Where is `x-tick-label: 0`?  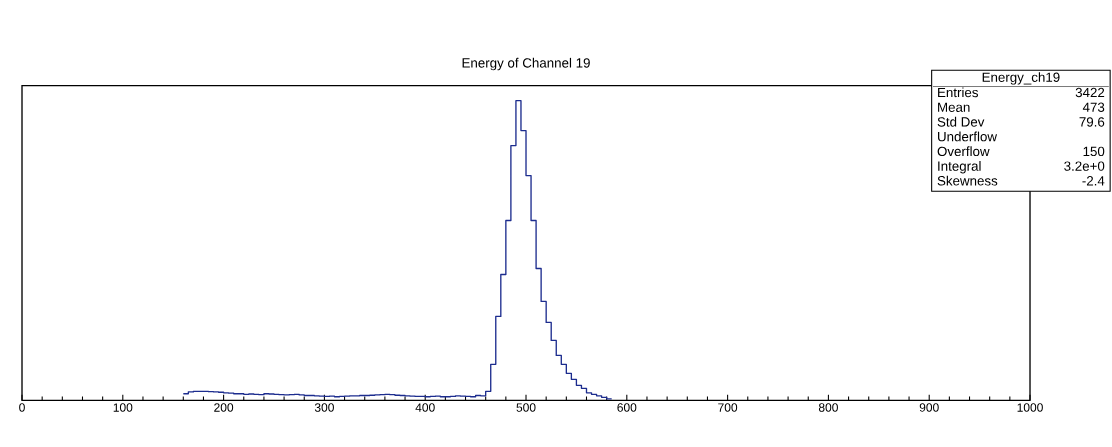 x-tick-label: 0 is located at coordinates (22, 407).